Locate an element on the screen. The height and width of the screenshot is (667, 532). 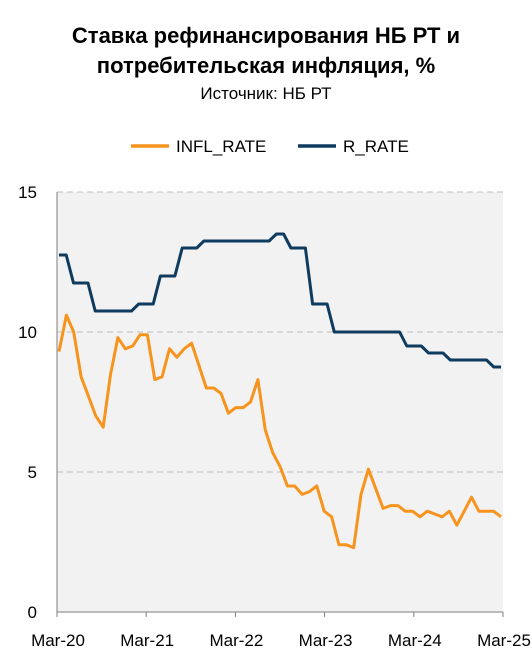
chart-title-line1: Ставка рефинансирования НБ РТ и is located at coordinates (266, 35).